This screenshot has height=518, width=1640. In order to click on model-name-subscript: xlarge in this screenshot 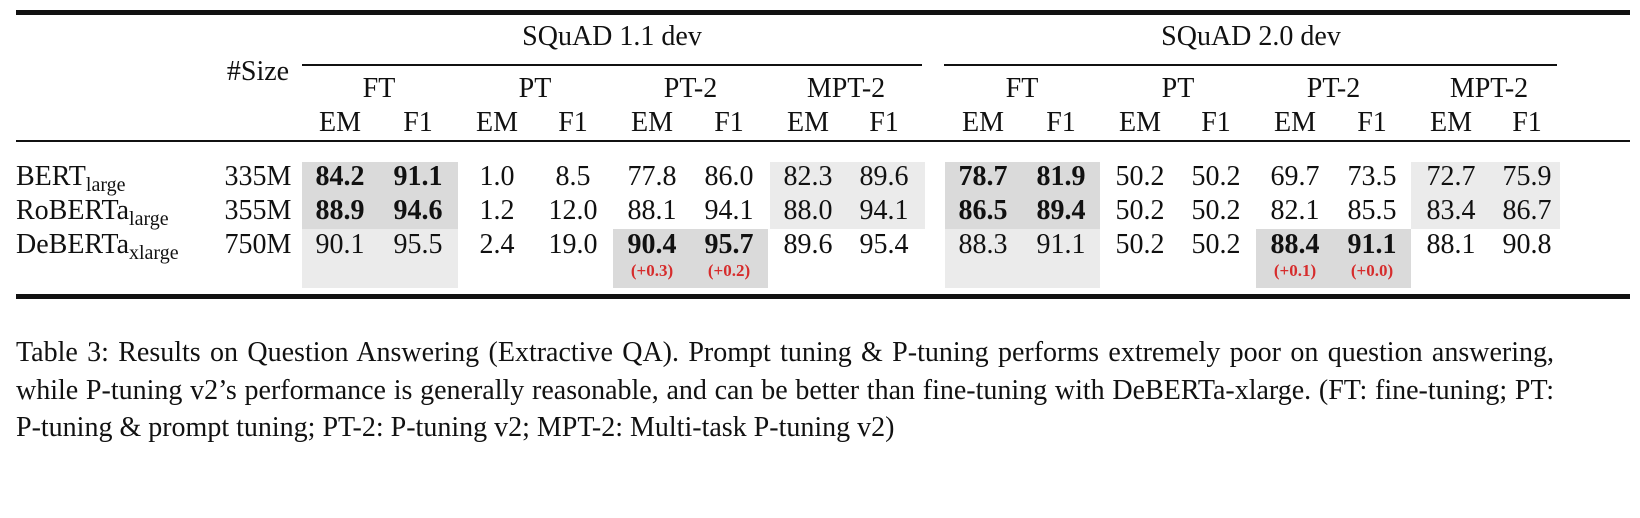, I will do `click(154, 253)`.